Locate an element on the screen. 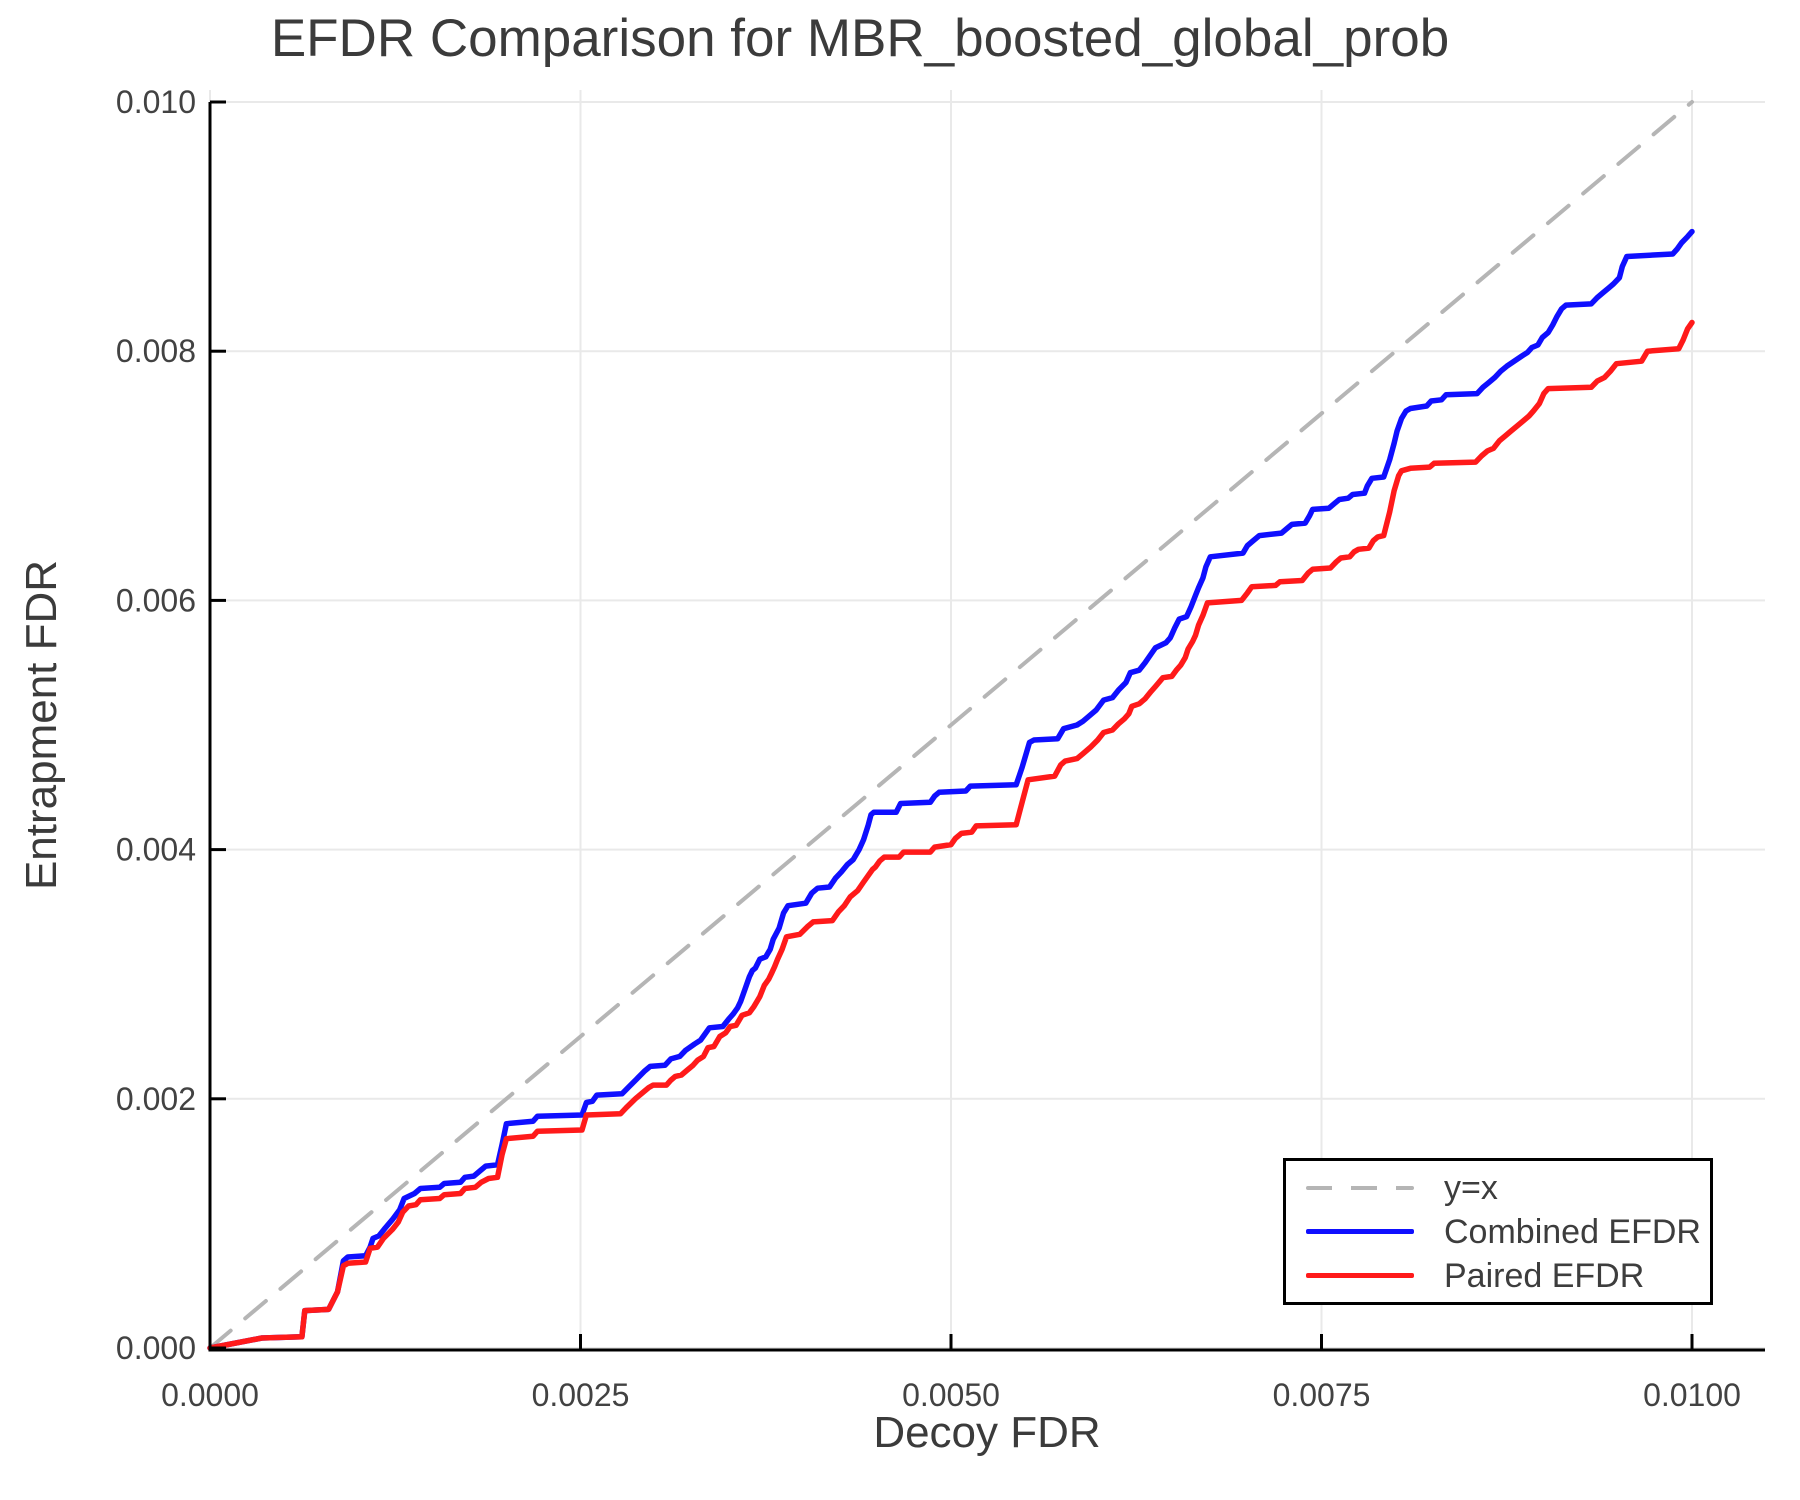 The image size is (1800, 1500). legend-entry-combined: Combined EFDR is located at coordinates (1508, 1232).